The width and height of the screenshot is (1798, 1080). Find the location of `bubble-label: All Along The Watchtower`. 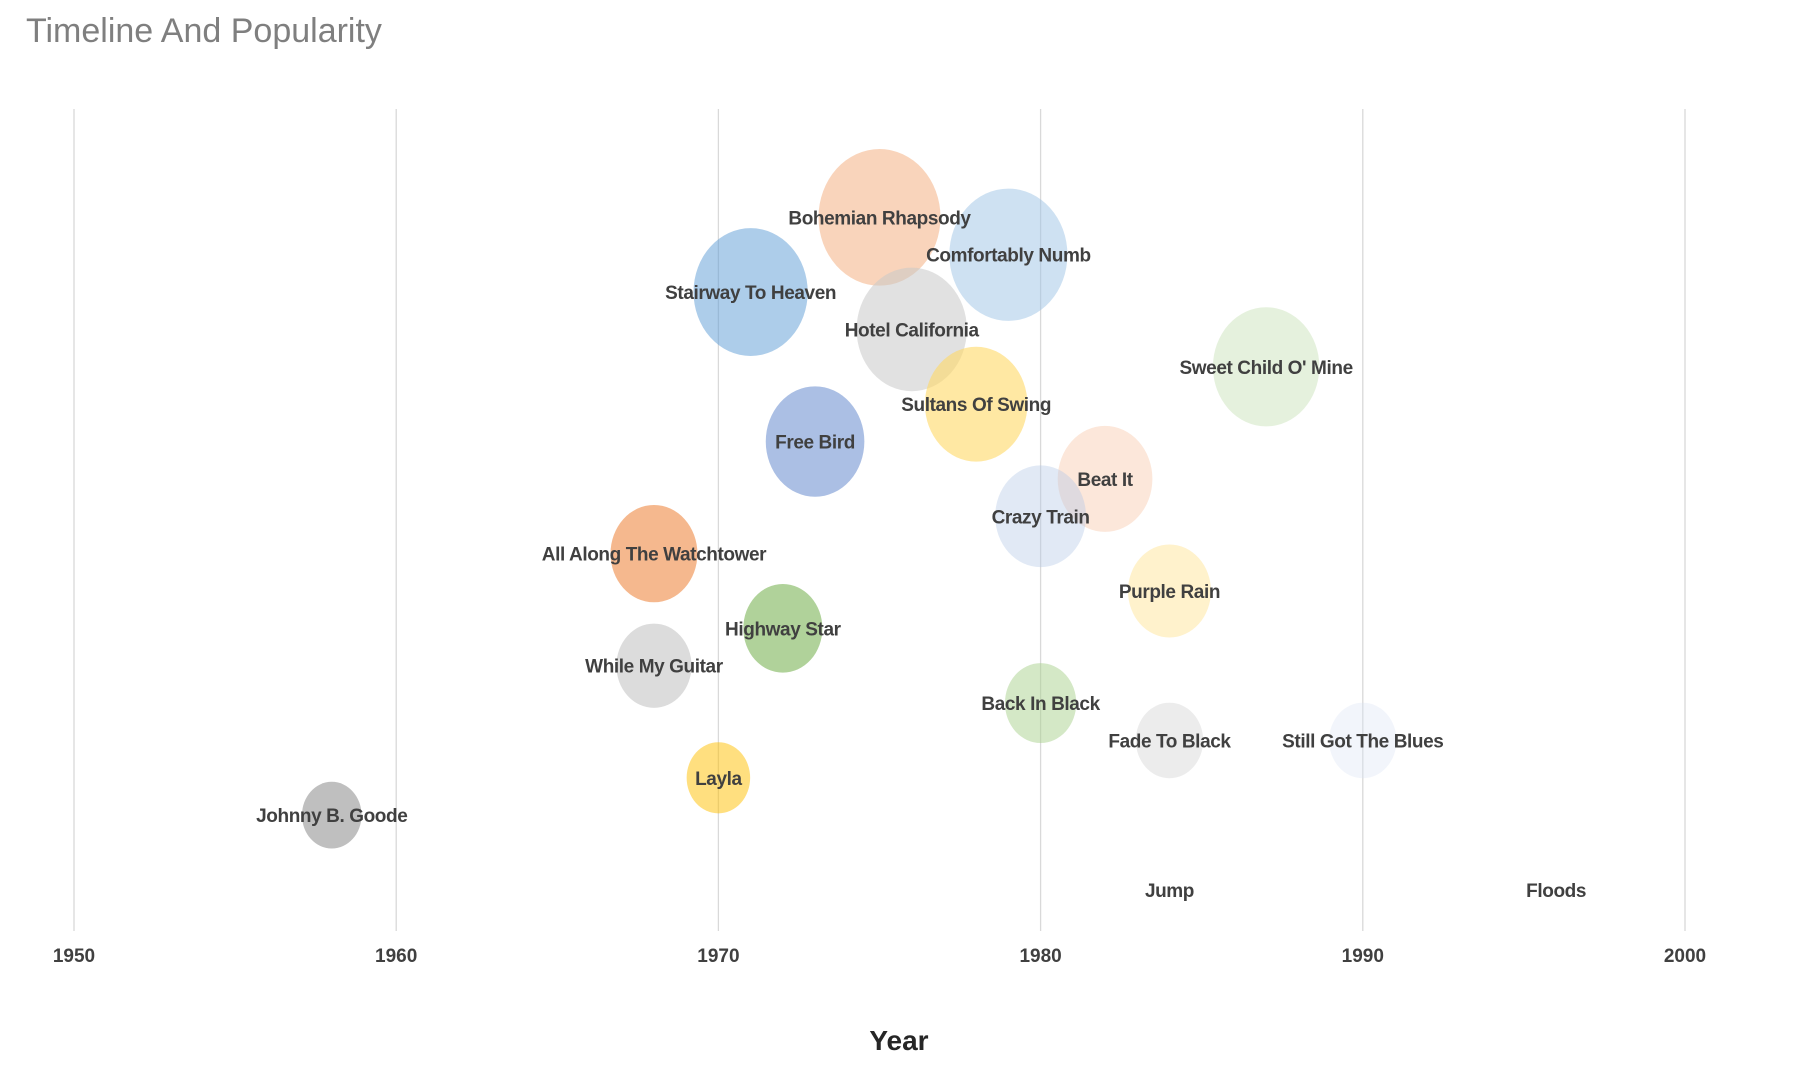

bubble-label: All Along The Watchtower is located at coordinates (654, 555).